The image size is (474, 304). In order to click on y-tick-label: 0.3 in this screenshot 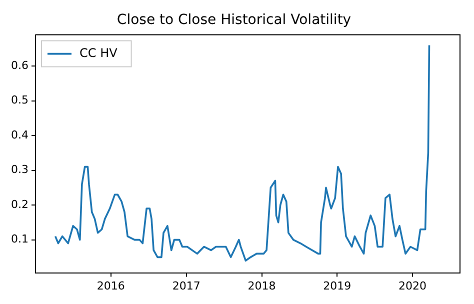, I will do `click(19, 169)`.